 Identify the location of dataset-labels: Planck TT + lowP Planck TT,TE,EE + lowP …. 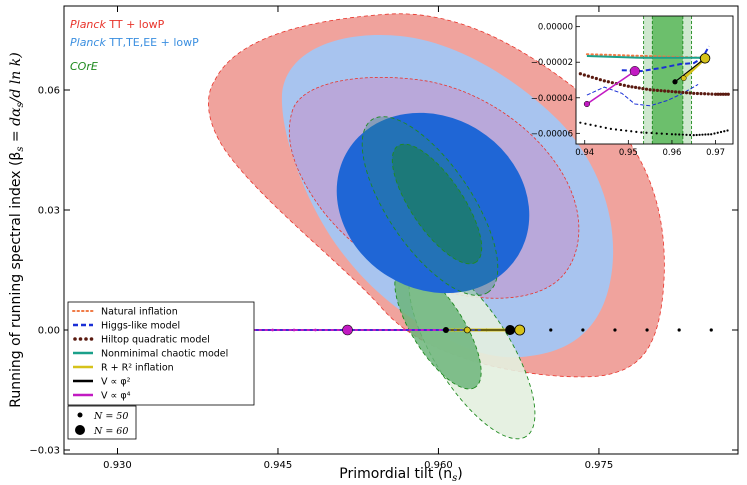
(134, 45).